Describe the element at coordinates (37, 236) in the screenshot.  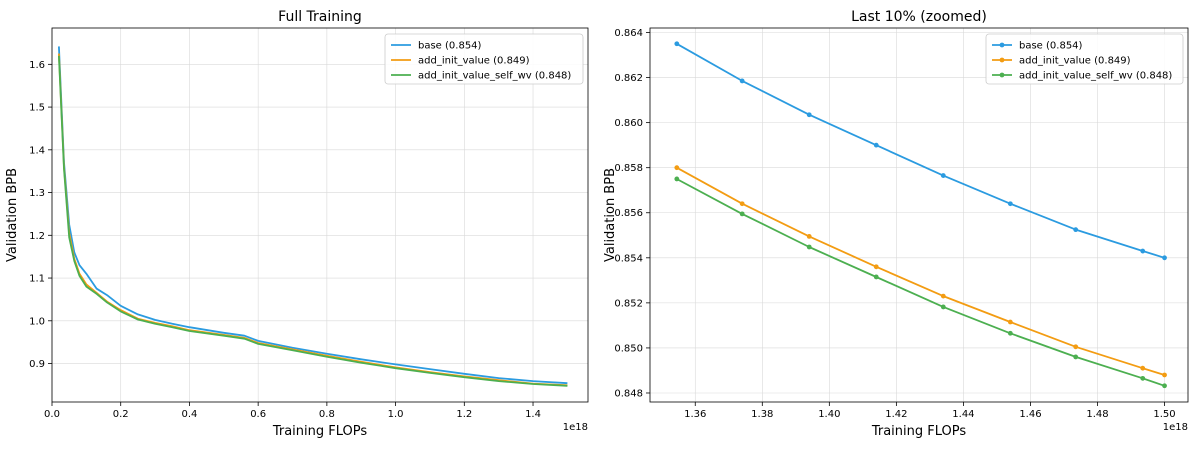
I see `y-tick-label: 1.2` at that location.